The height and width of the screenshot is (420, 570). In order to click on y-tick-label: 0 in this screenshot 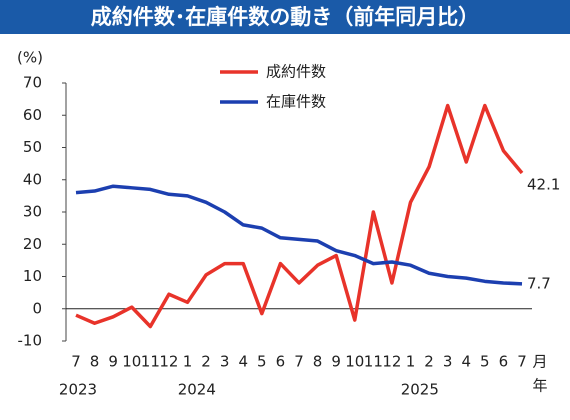, I will do `click(37, 308)`.